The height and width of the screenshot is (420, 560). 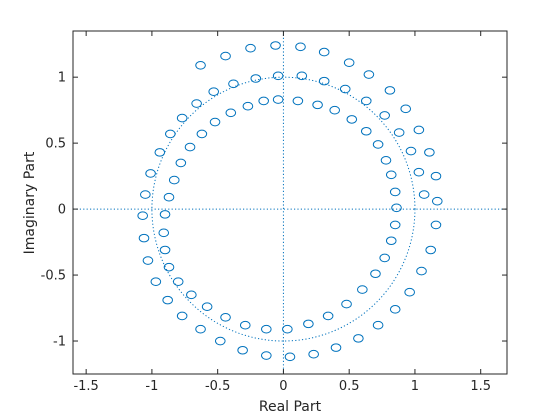 I want to click on x-axis-label: Real Part, so click(x=290, y=407).